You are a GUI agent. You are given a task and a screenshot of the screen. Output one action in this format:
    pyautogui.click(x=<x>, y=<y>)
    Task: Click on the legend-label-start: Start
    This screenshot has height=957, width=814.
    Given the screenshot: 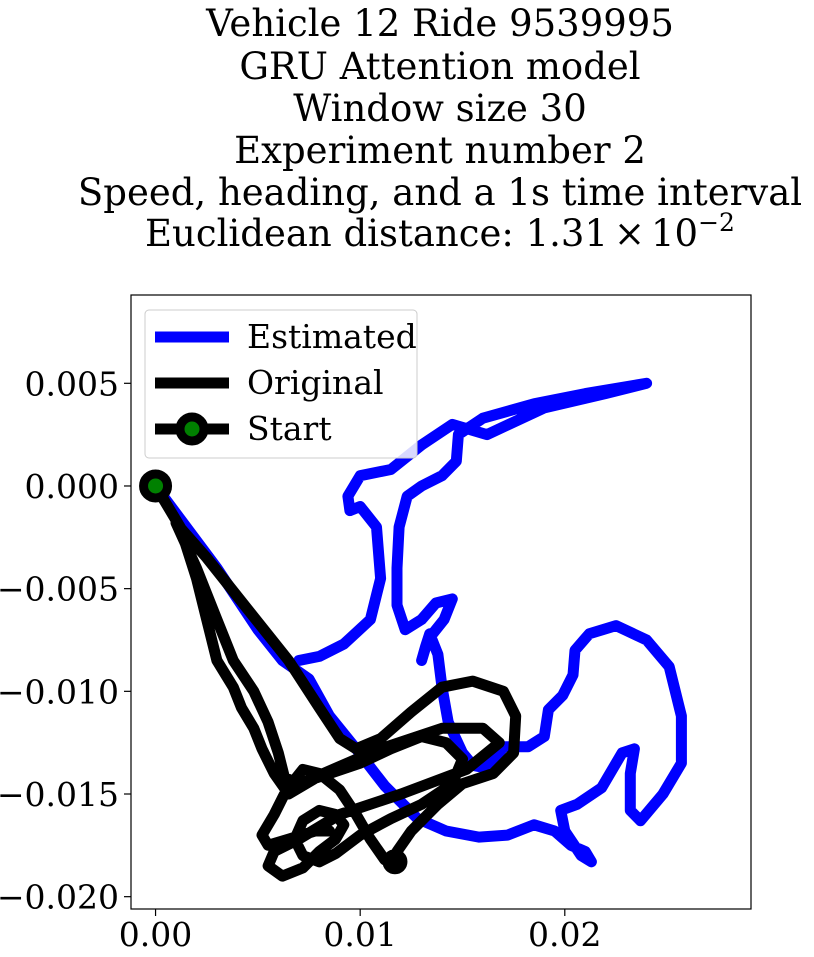 What is the action you would take?
    pyautogui.click(x=289, y=428)
    